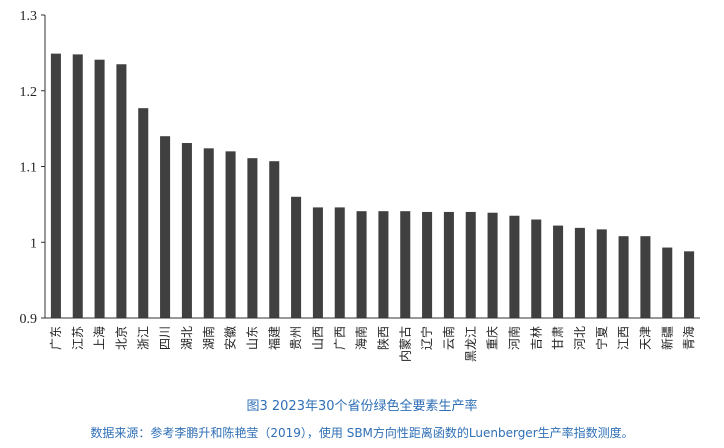  Describe the element at coordinates (448, 338) in the screenshot. I see `x-tick-label-18: 云南` at that location.